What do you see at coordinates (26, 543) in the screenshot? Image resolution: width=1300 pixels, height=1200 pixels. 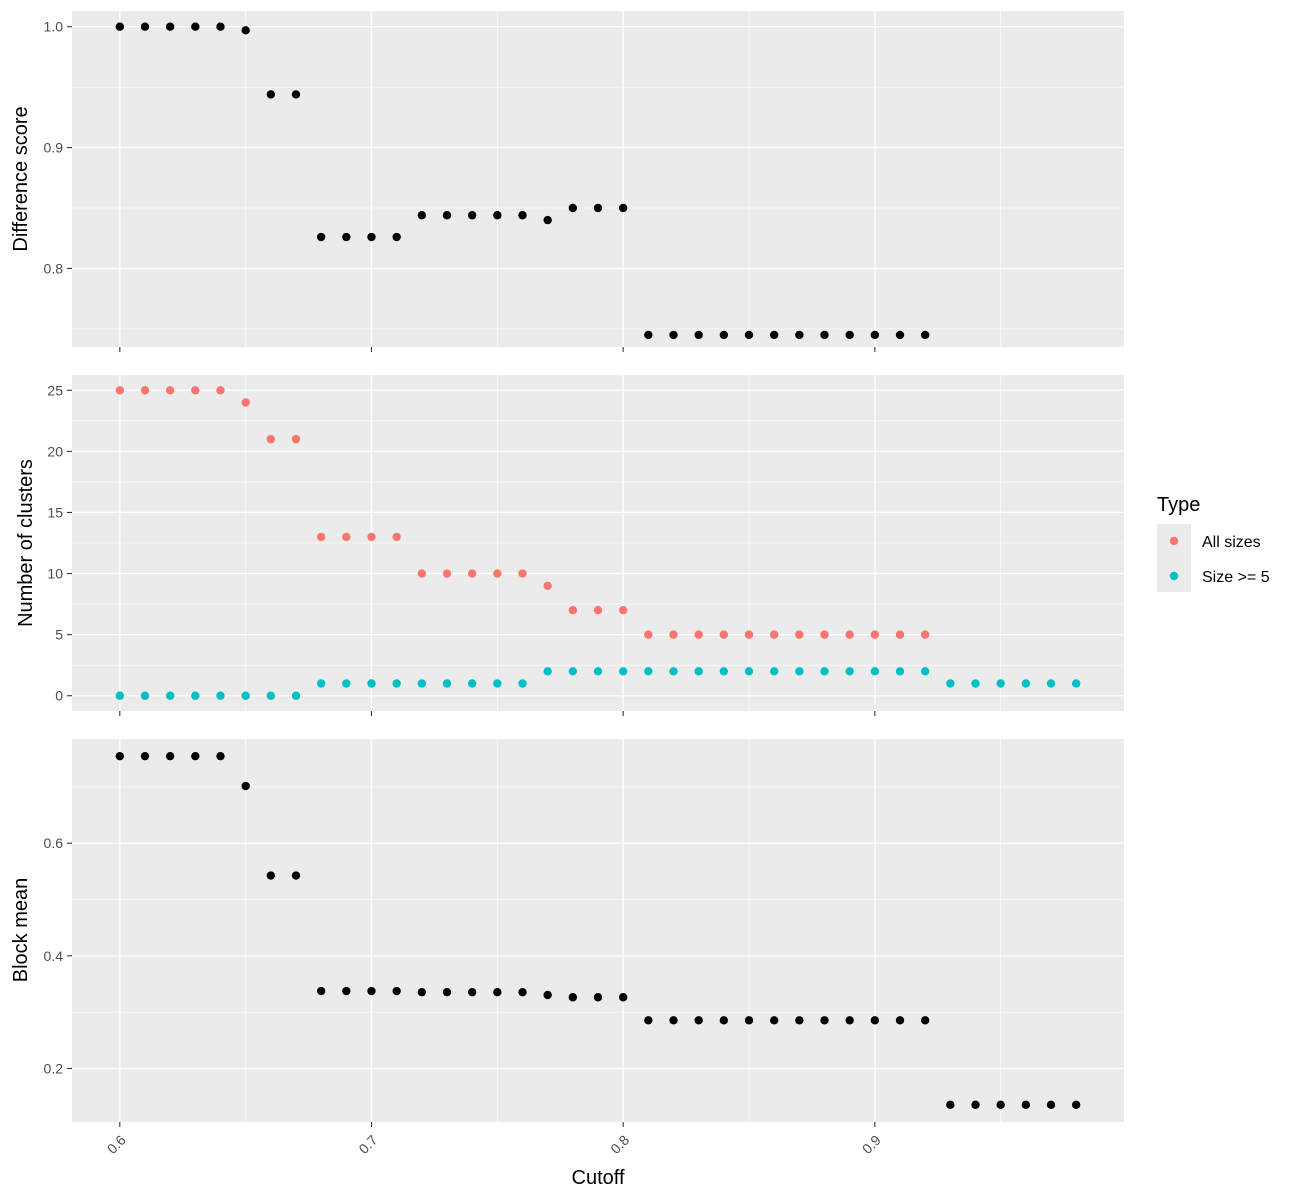 I see `y-axis-title-number-of-clusters: Number of clusters` at bounding box center [26, 543].